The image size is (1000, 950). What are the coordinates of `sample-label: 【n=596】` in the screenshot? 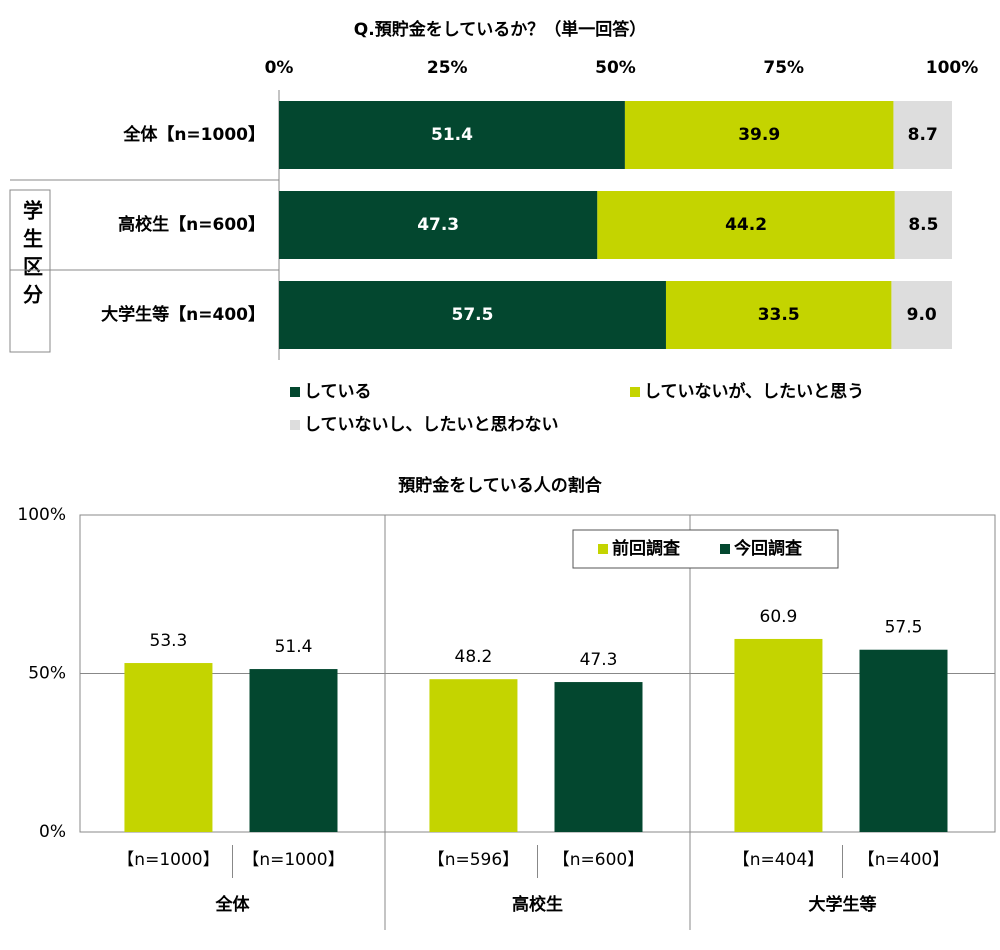 It's located at (473, 860).